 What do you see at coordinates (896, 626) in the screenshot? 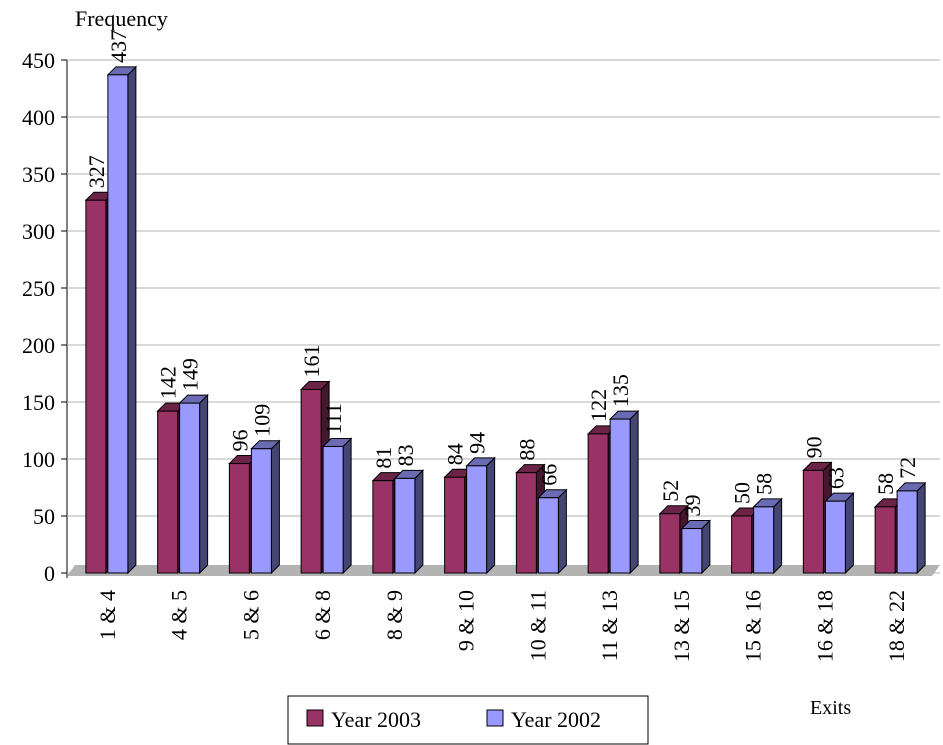
I see `x-tick-label: 18 & 22` at bounding box center [896, 626].